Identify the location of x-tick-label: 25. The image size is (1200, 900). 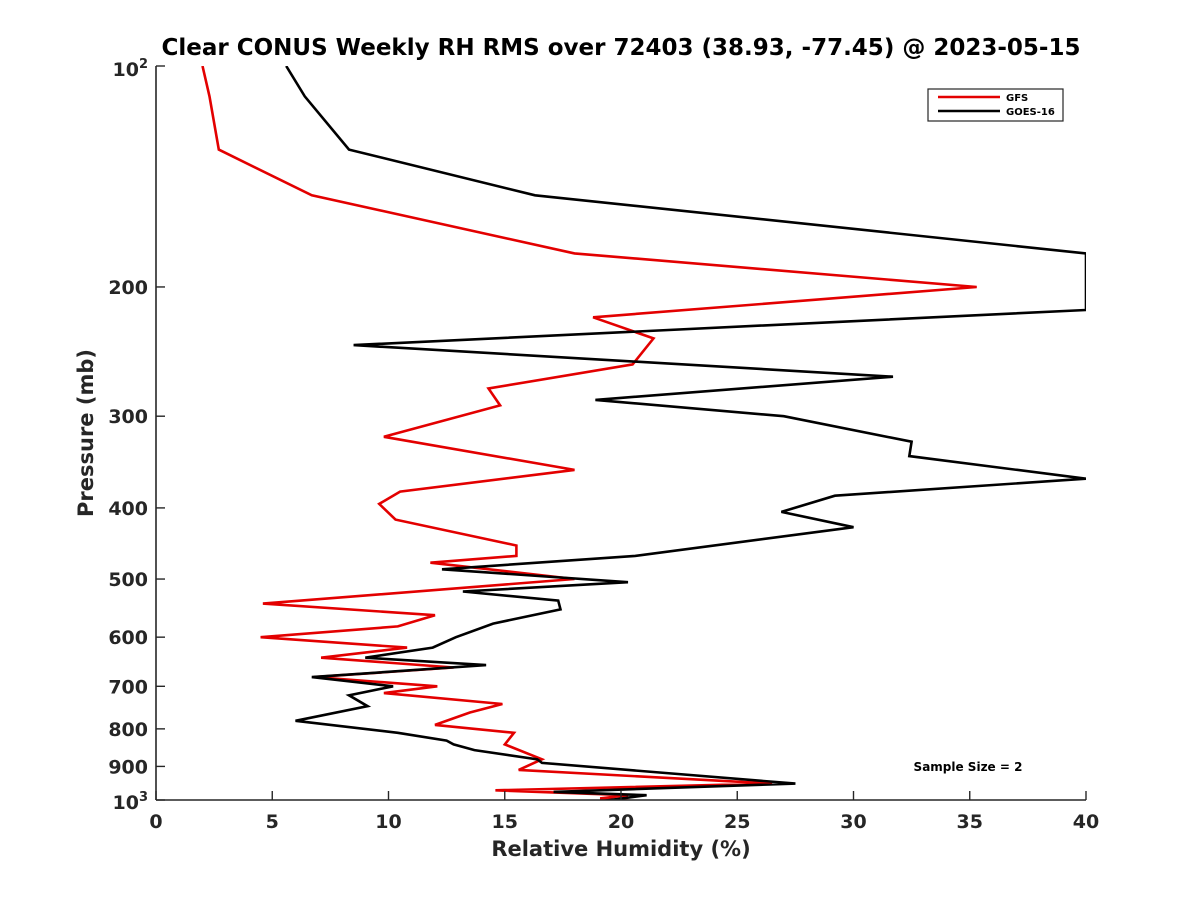
(737, 822).